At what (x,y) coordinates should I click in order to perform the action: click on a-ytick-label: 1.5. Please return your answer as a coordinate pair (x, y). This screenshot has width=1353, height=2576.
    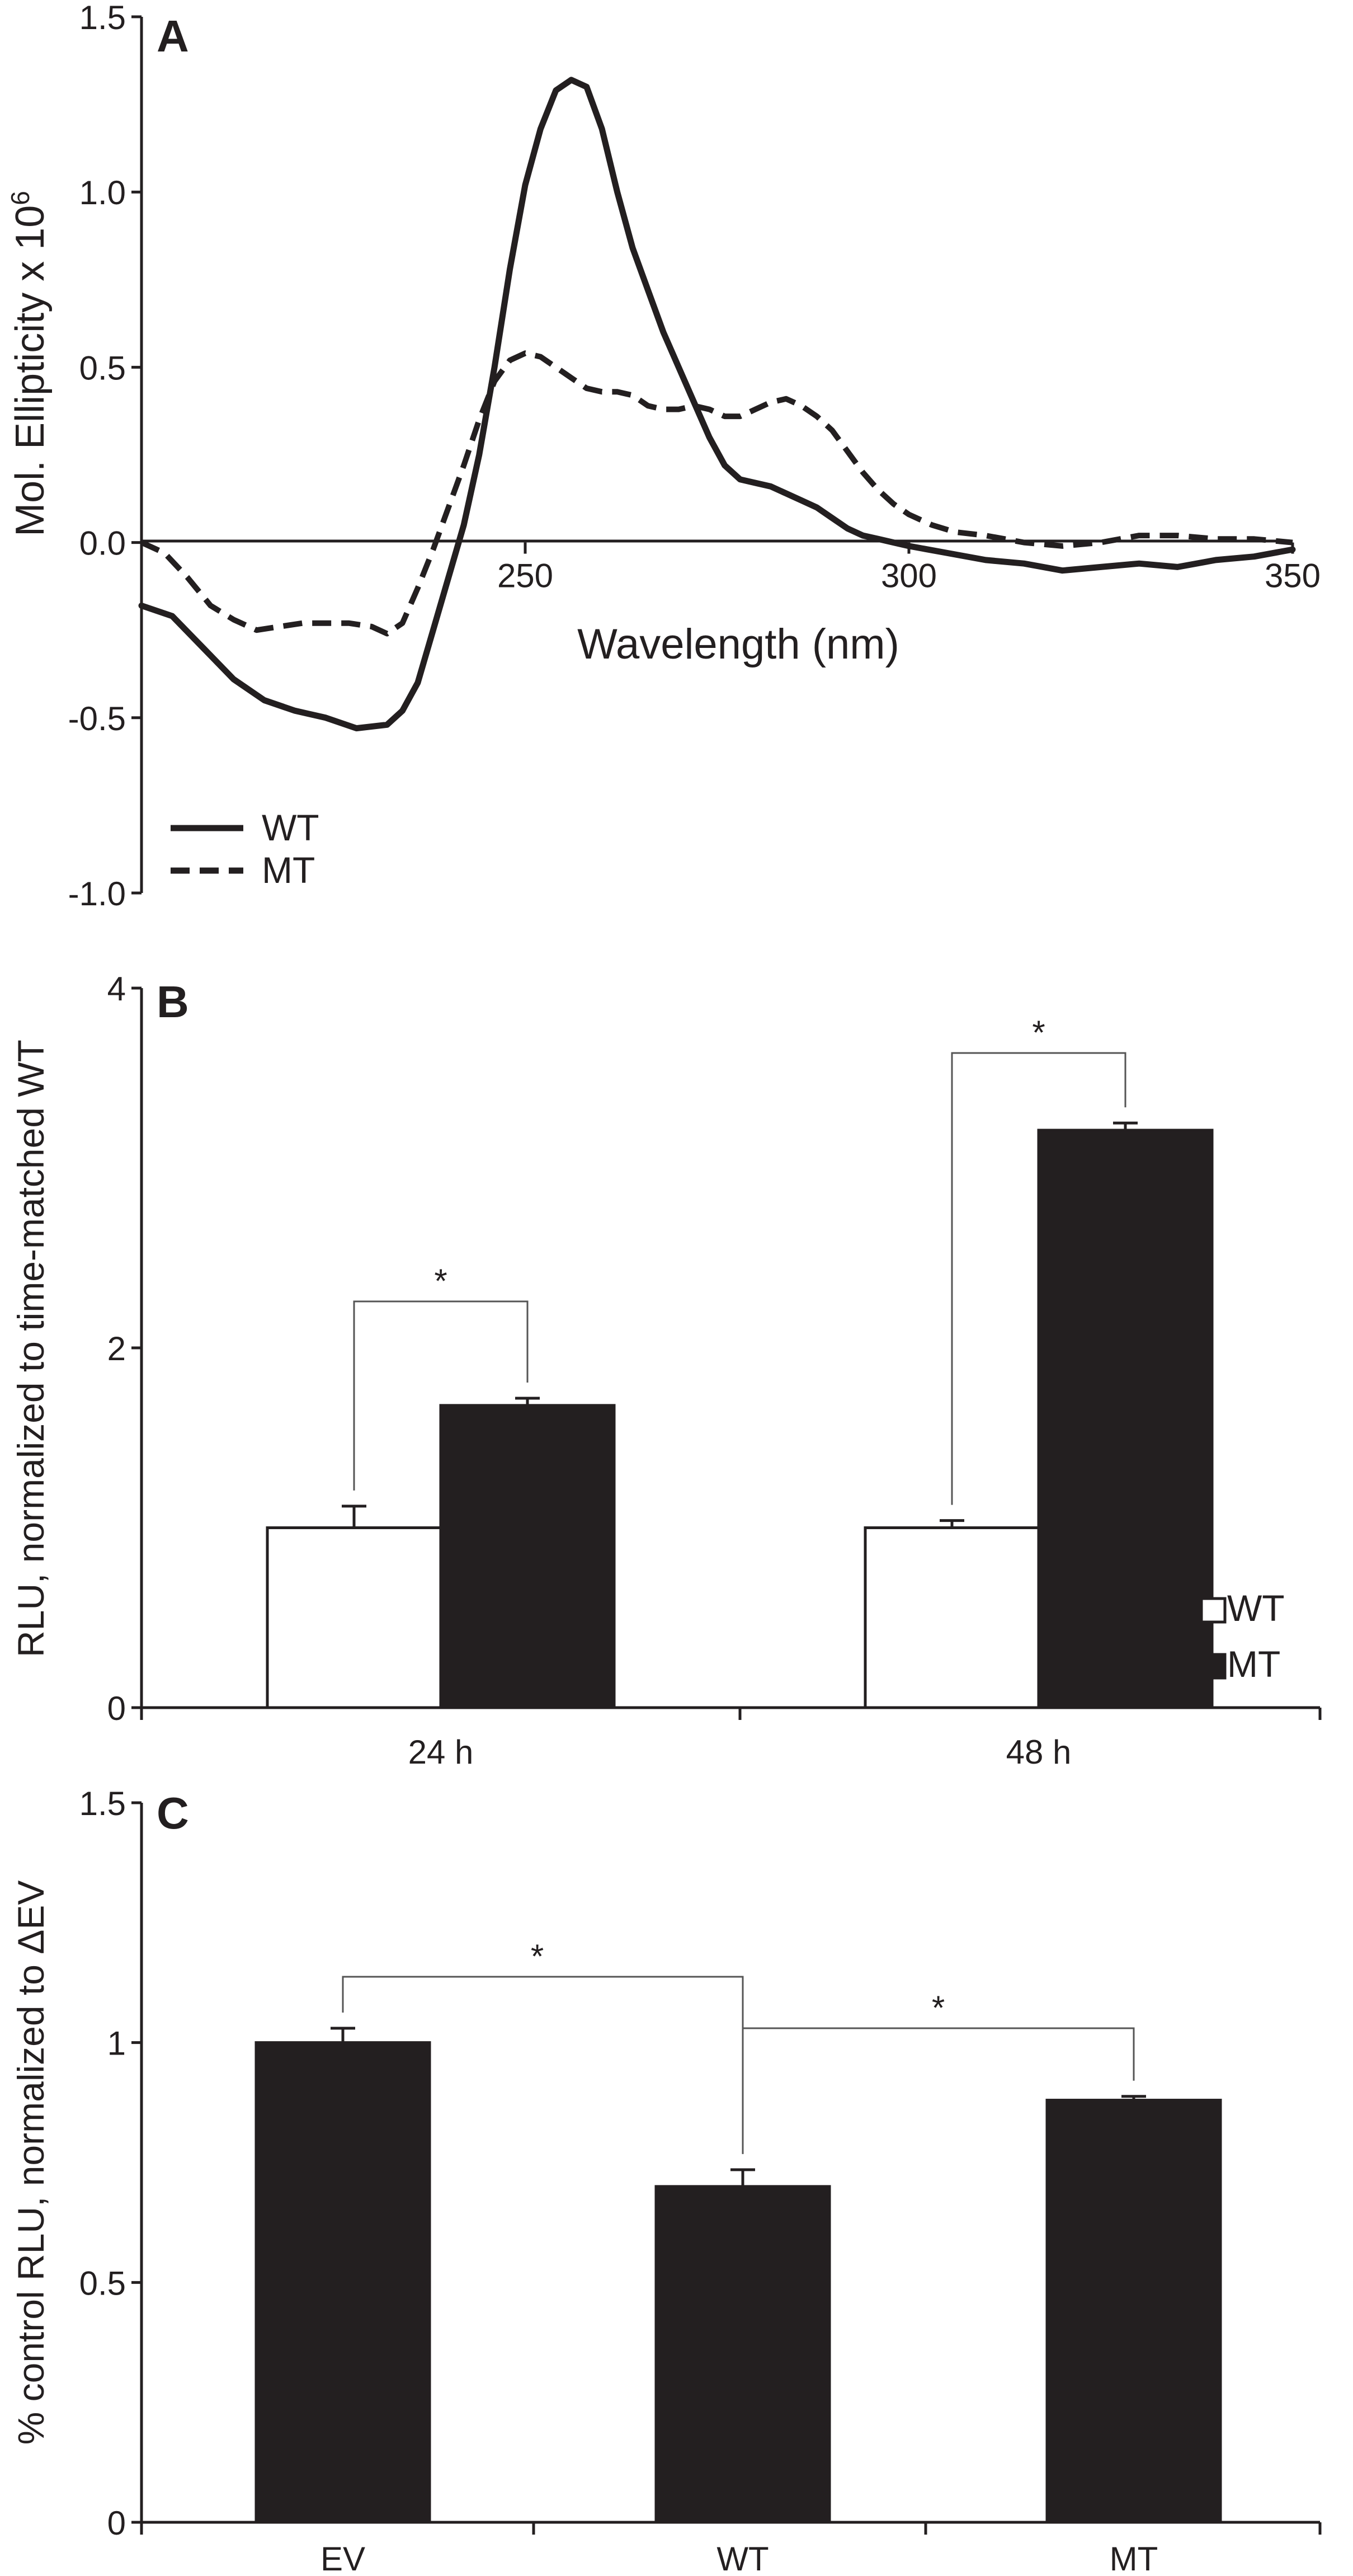
    Looking at the image, I should click on (102, 18).